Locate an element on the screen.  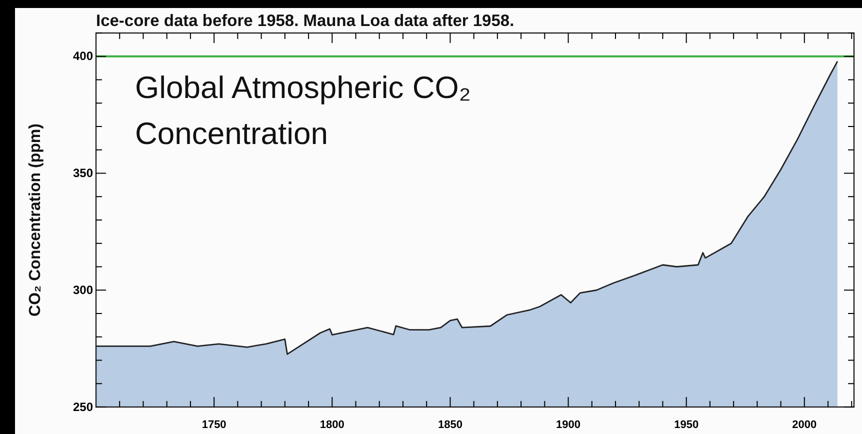
y-tick-label: 250 is located at coordinates (83, 407).